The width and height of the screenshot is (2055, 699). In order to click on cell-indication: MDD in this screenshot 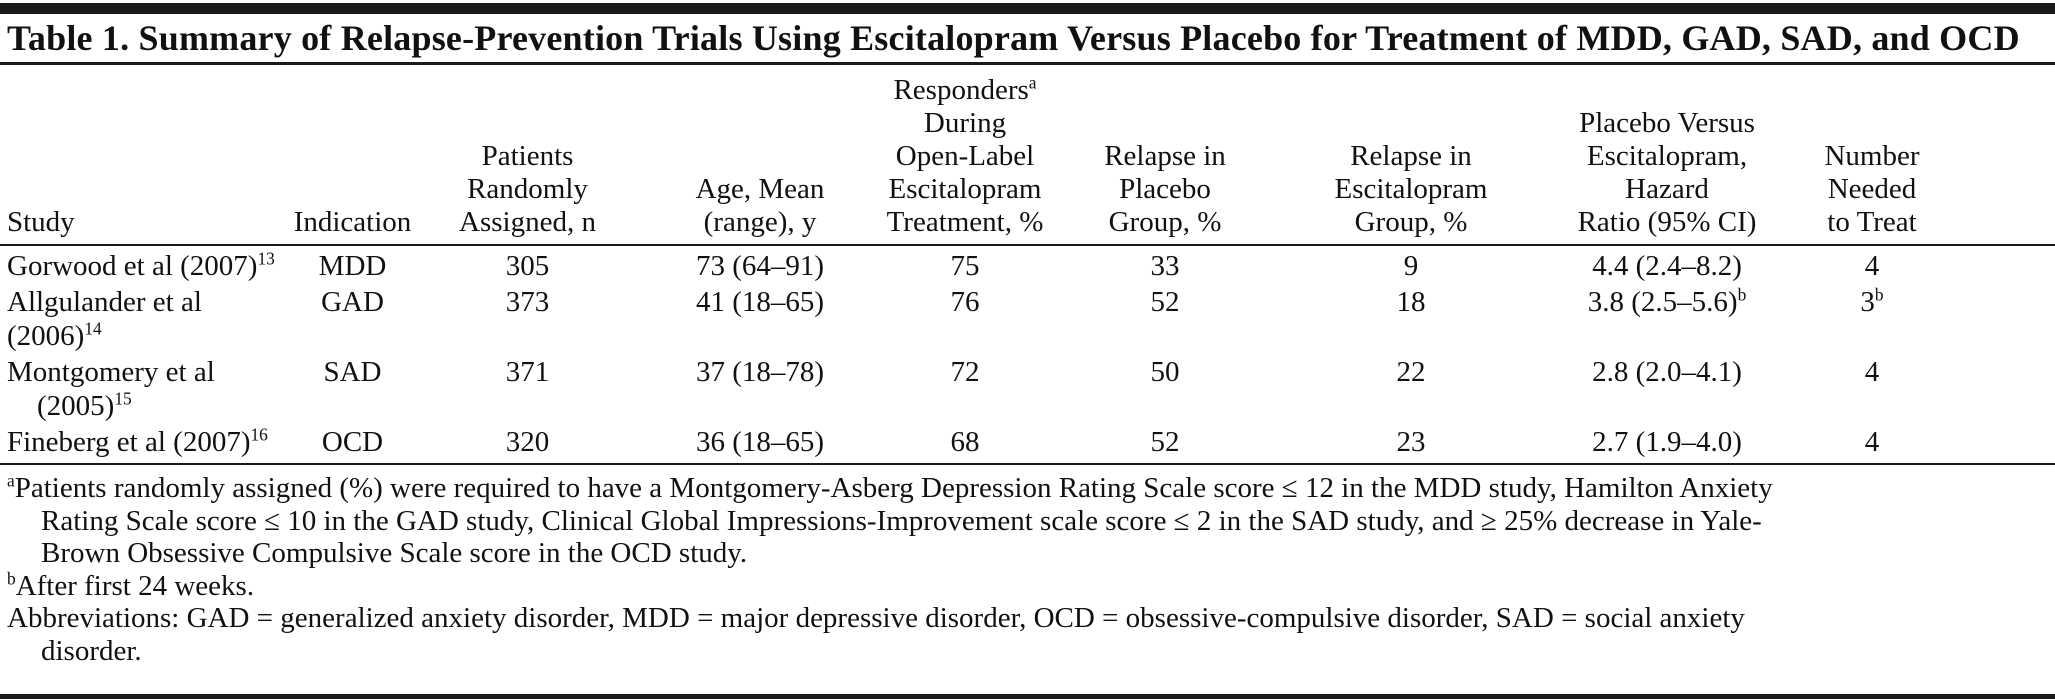, I will do `click(352, 266)`.